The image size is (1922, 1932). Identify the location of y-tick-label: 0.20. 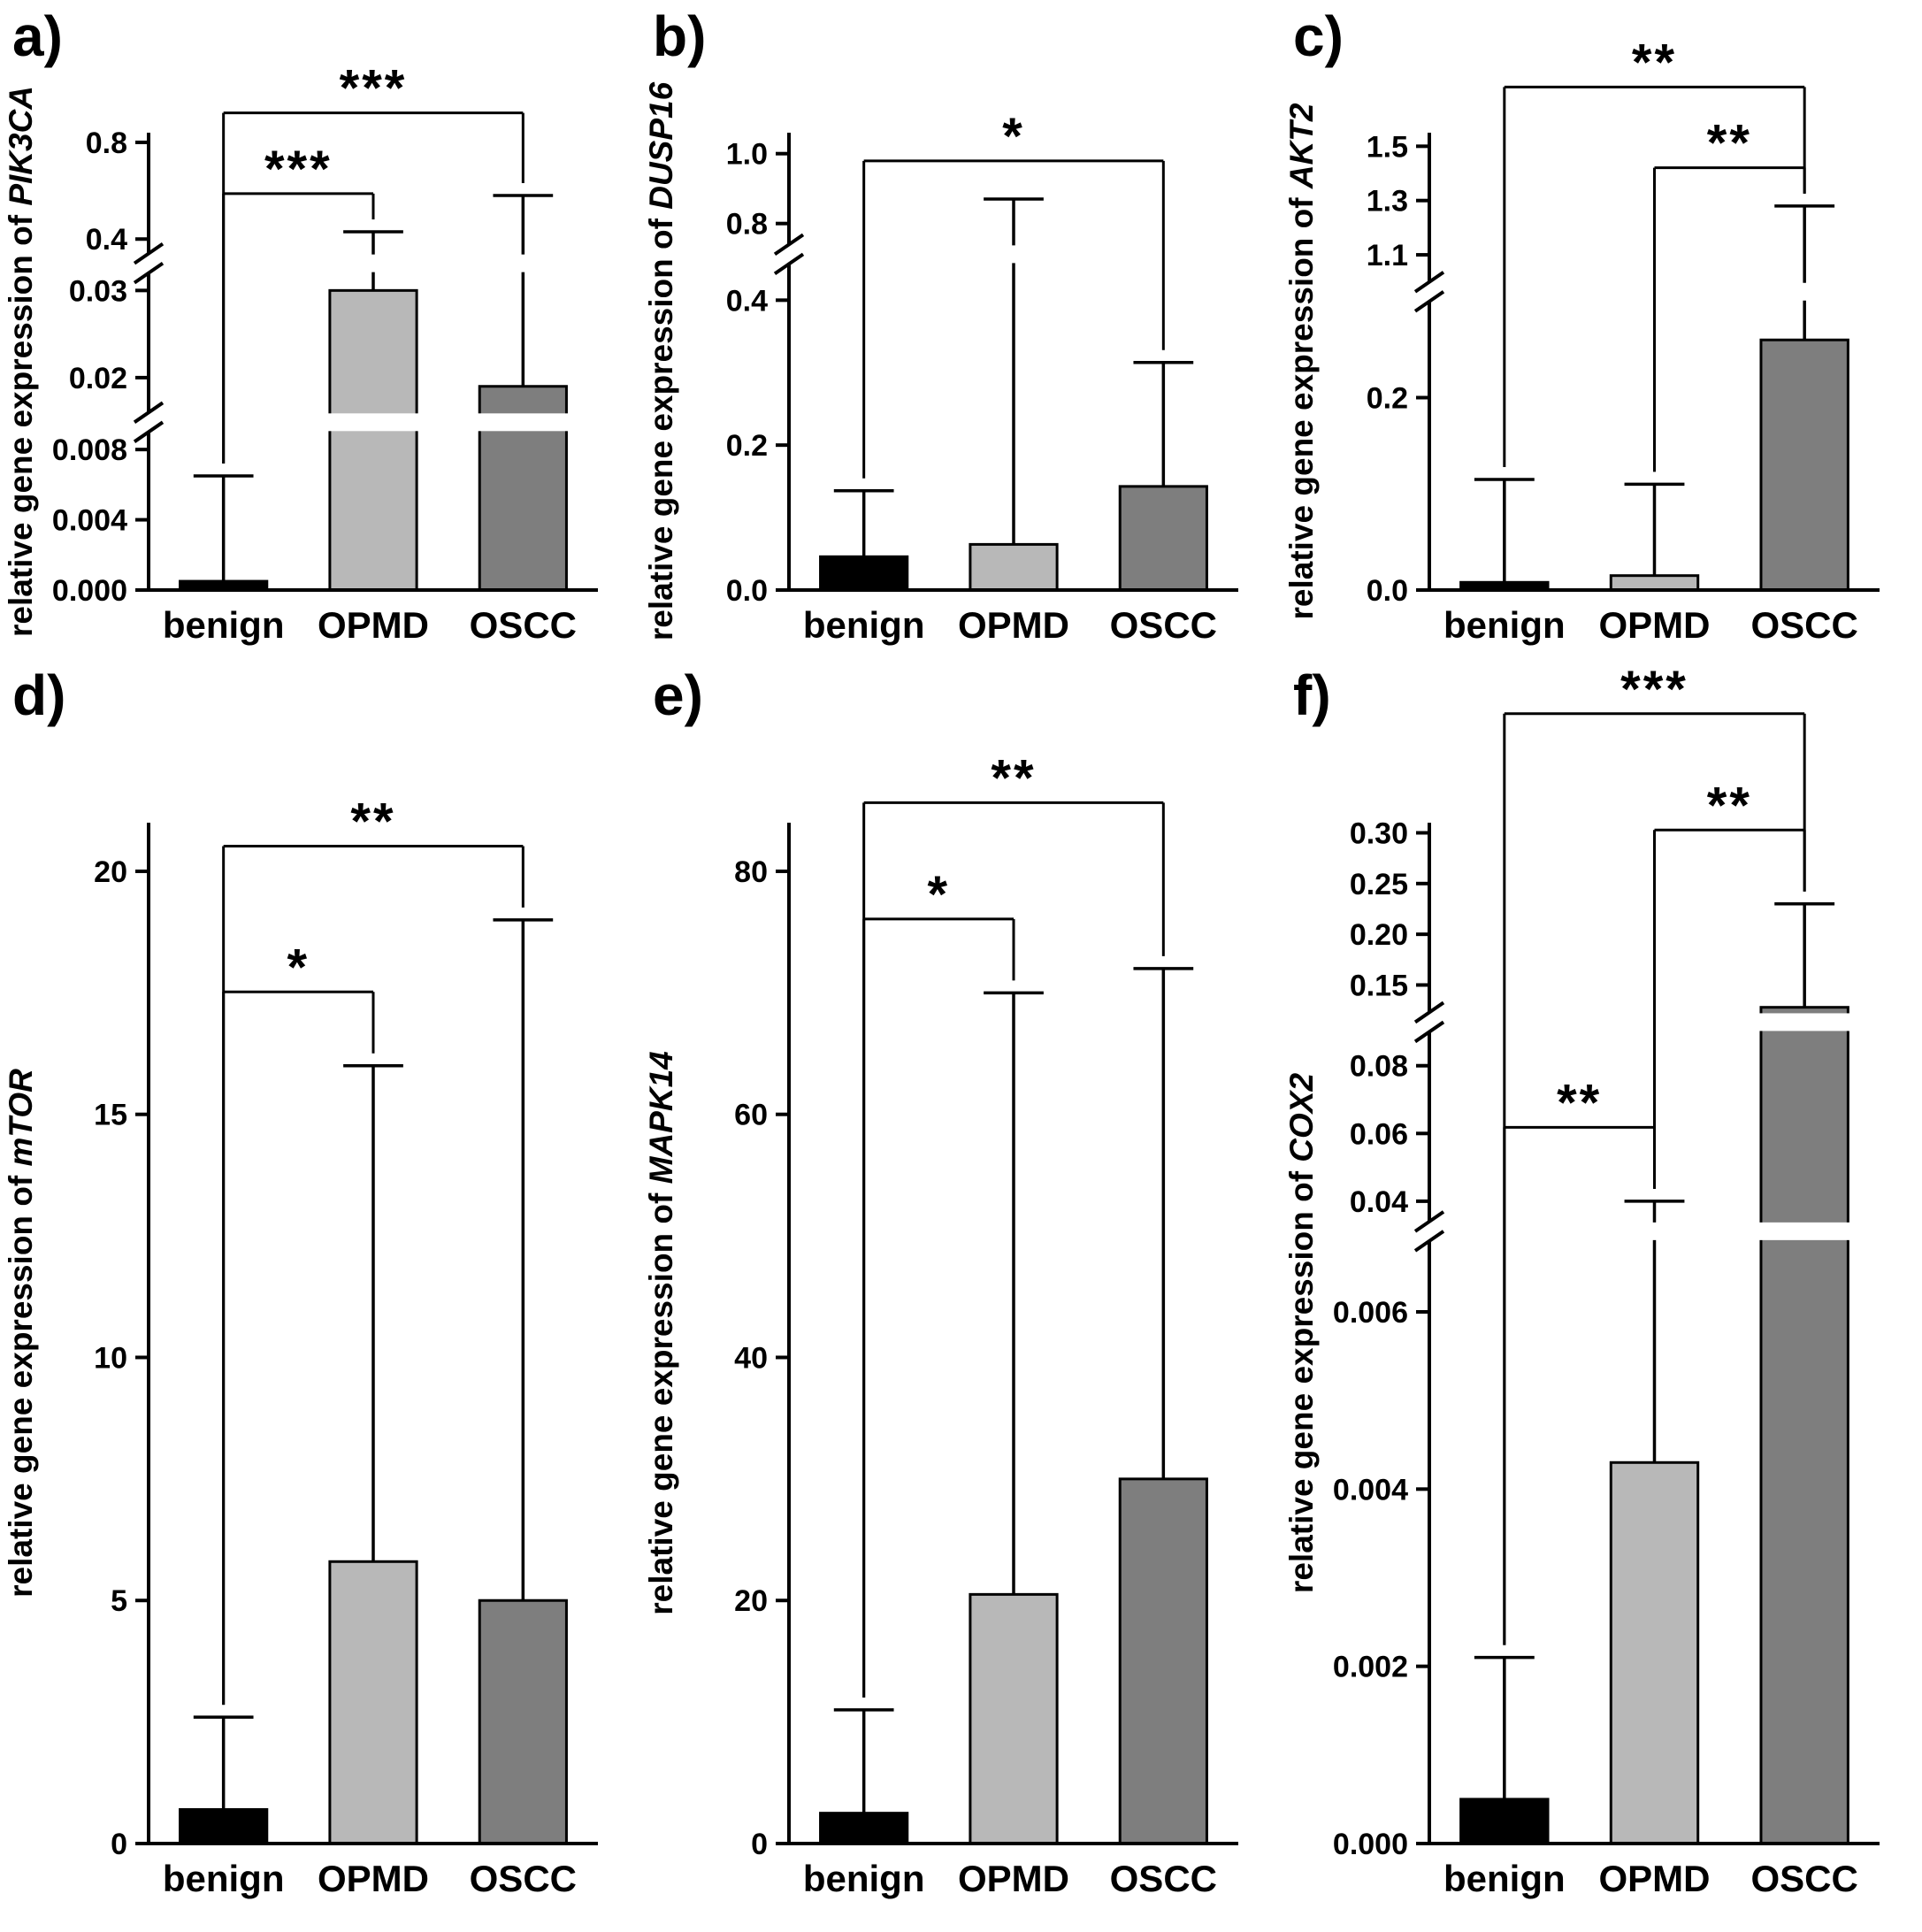
(1379, 935).